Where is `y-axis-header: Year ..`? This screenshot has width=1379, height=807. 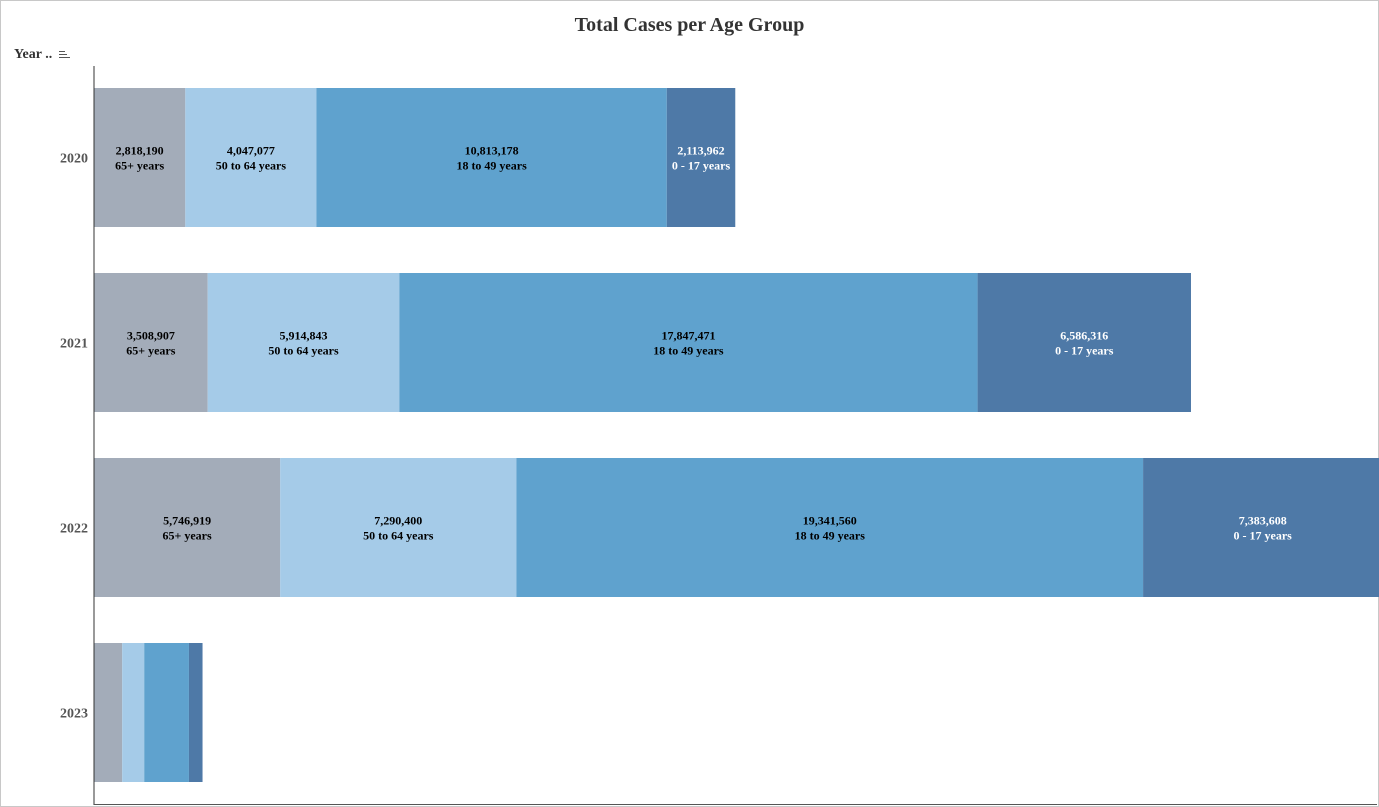 y-axis-header: Year .. is located at coordinates (42, 55).